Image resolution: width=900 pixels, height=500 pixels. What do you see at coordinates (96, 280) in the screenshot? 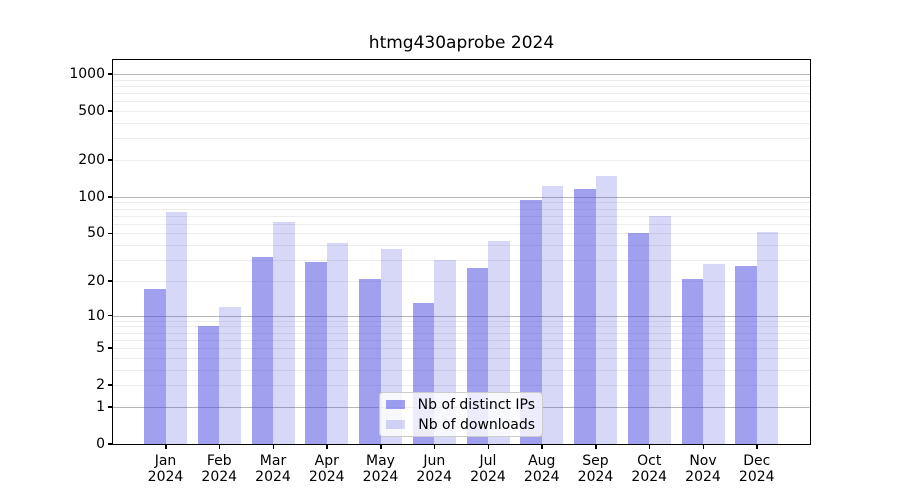
I see `y-tick-label-20: 20` at bounding box center [96, 280].